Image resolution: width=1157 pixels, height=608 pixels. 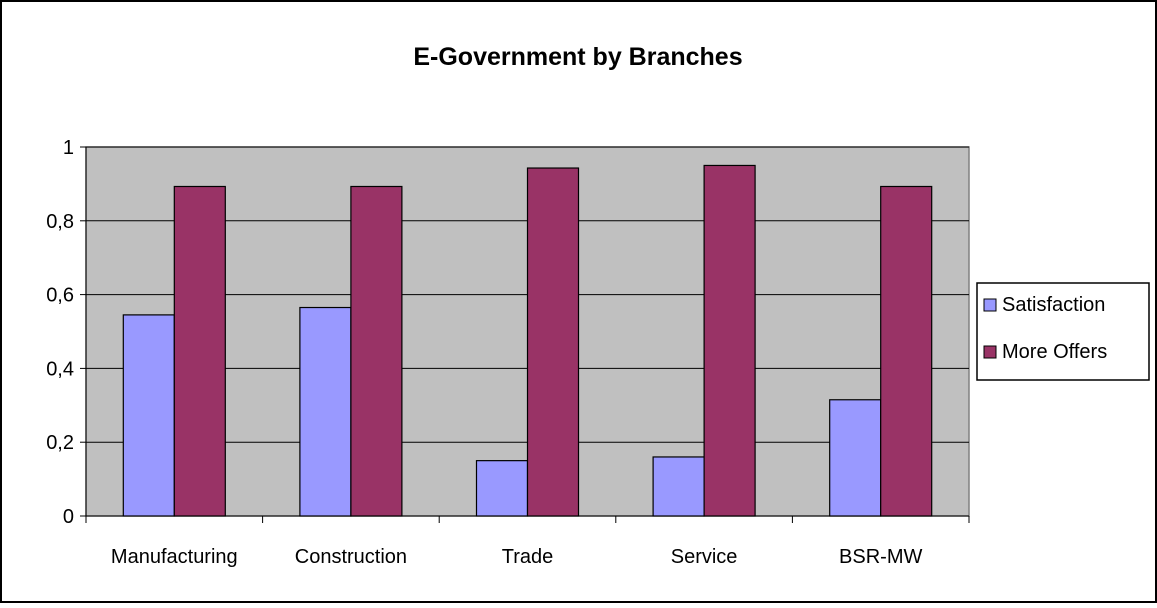 What do you see at coordinates (1053, 305) in the screenshot?
I see `legend-label: Satisfaction` at bounding box center [1053, 305].